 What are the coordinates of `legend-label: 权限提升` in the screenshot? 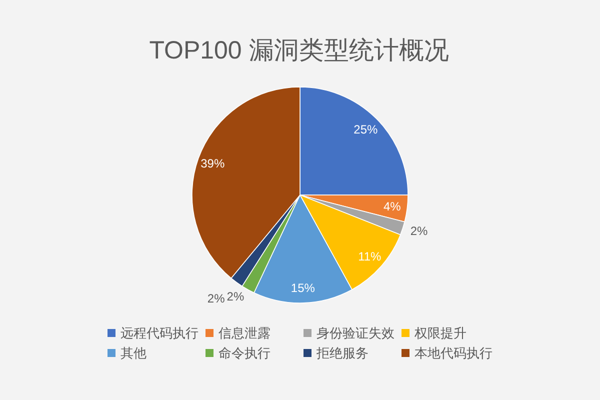 It's located at (440, 333).